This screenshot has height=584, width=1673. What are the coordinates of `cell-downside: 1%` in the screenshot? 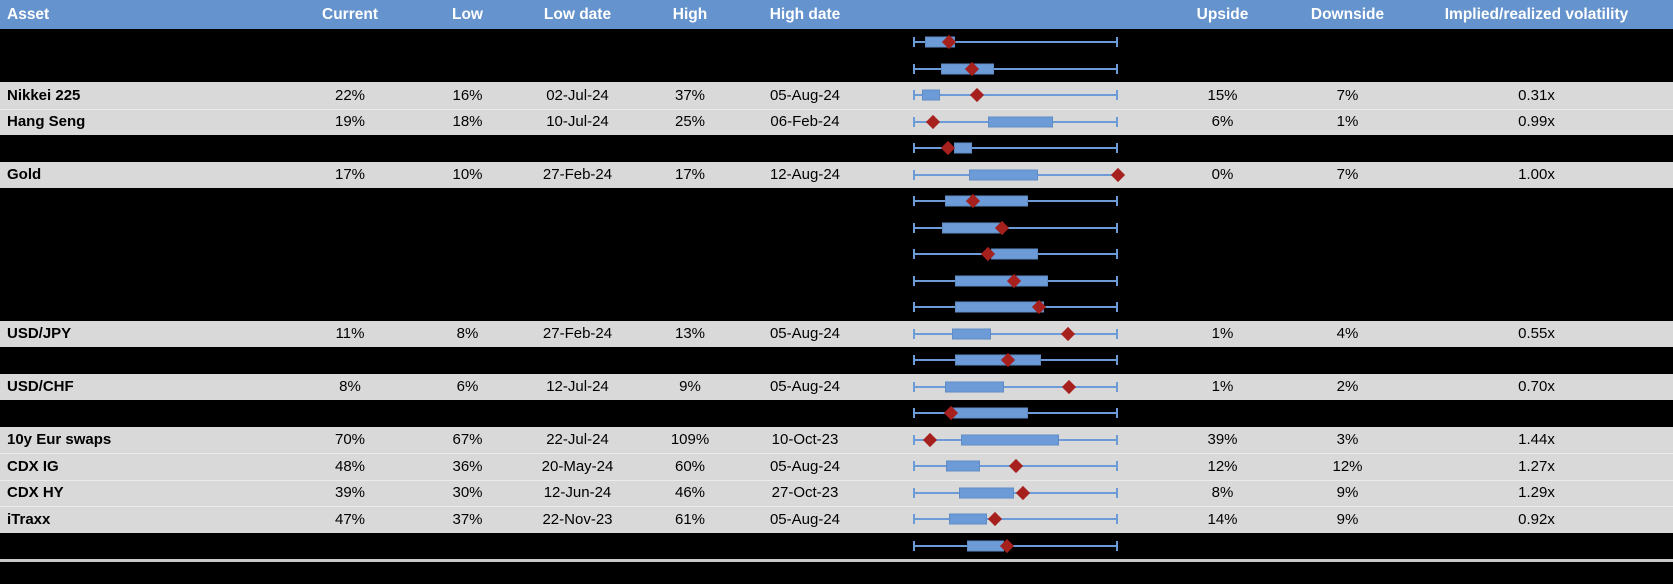 It's located at (1347, 122).